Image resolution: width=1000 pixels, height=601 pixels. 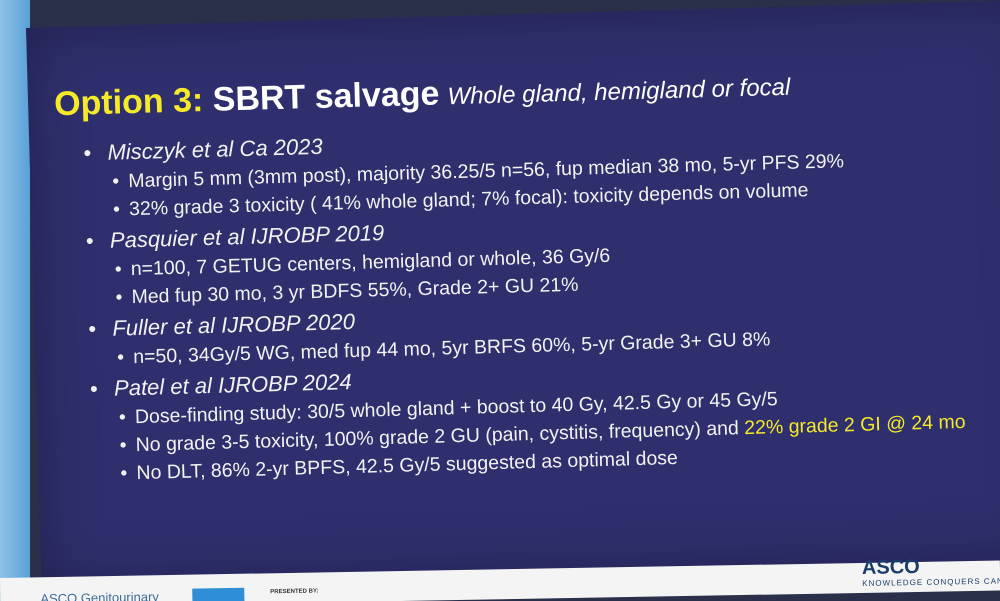 What do you see at coordinates (931, 582) in the screenshot?
I see `tagline: KNOWLEDGE CONQUERS CANCER` at bounding box center [931, 582].